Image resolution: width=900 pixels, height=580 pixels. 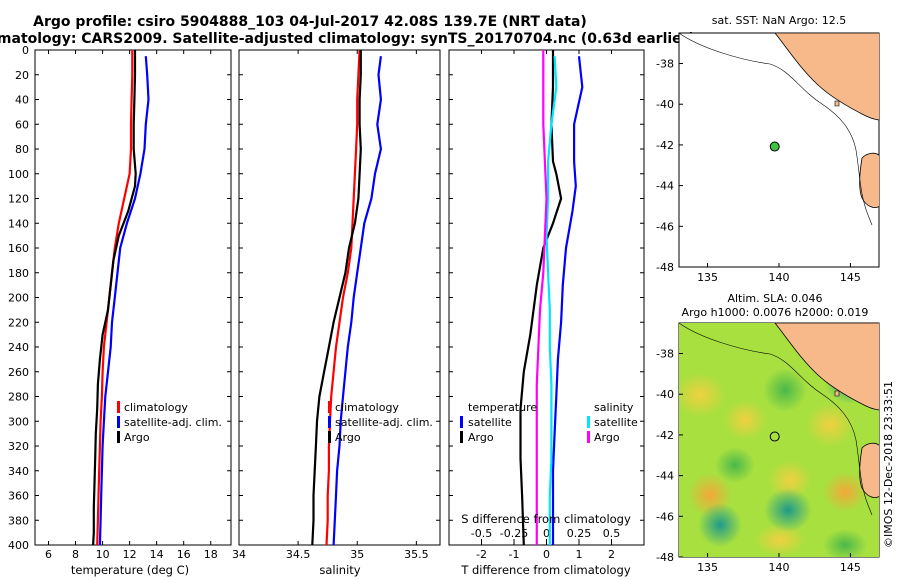 I want to click on temperature-legend: climatology satellite-adj. clim. Argo, so click(x=169, y=422).